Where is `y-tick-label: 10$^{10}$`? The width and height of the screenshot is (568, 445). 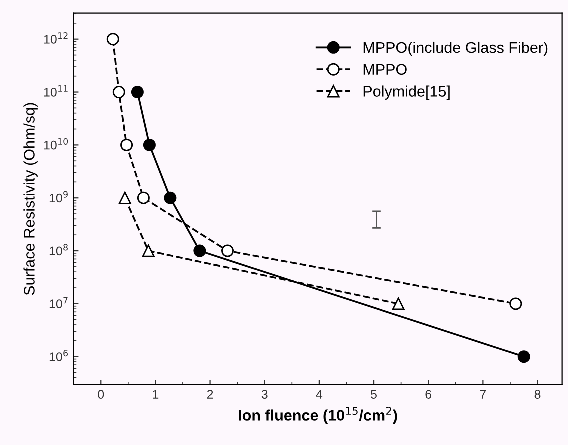 y-tick-label: 10$^{10}$ is located at coordinates (56, 144).